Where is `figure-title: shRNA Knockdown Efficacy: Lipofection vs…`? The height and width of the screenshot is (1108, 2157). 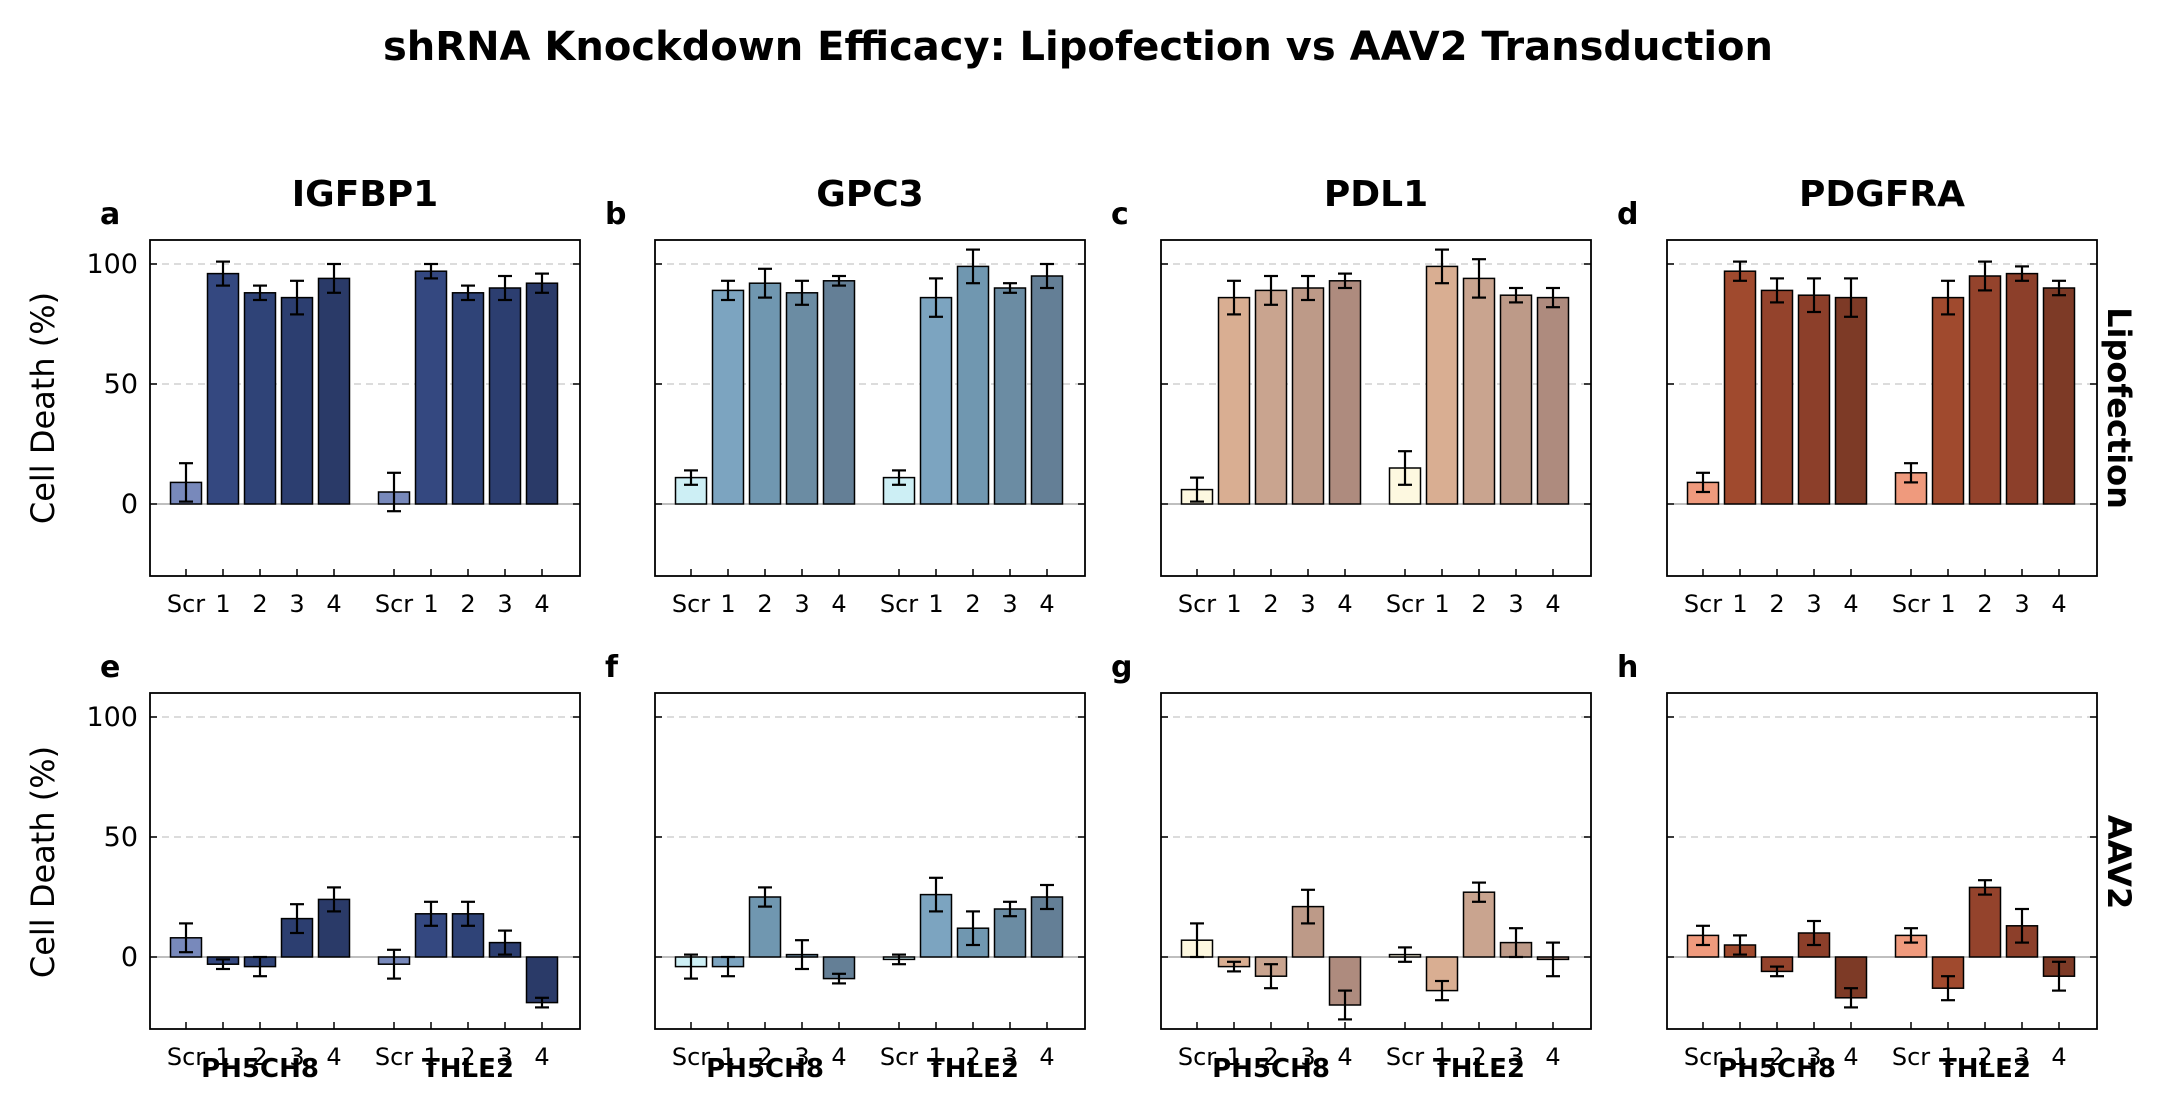 figure-title: shRNA Knockdown Efficacy: Lipofection vs… is located at coordinates (1078, 47).